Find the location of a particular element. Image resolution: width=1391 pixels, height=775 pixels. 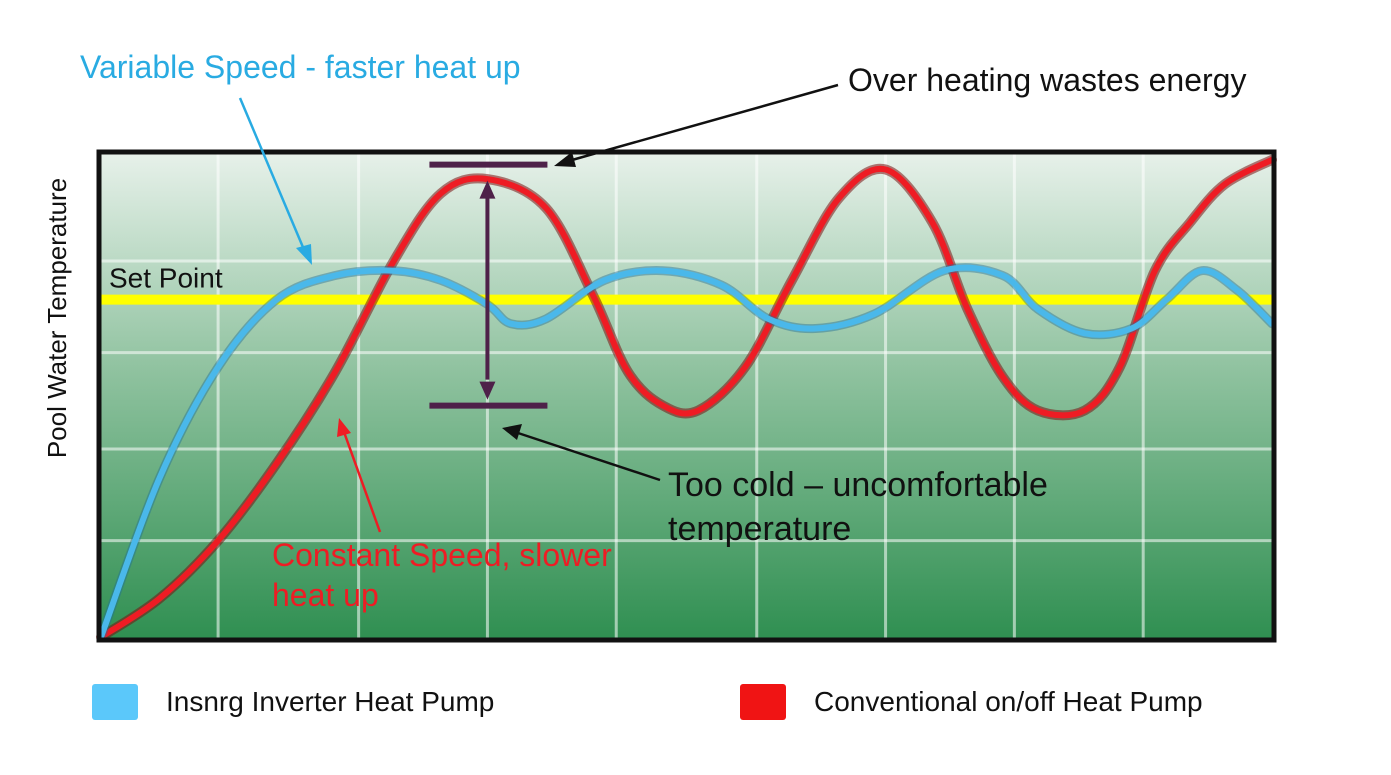

range-bracket is located at coordinates (488, 285).